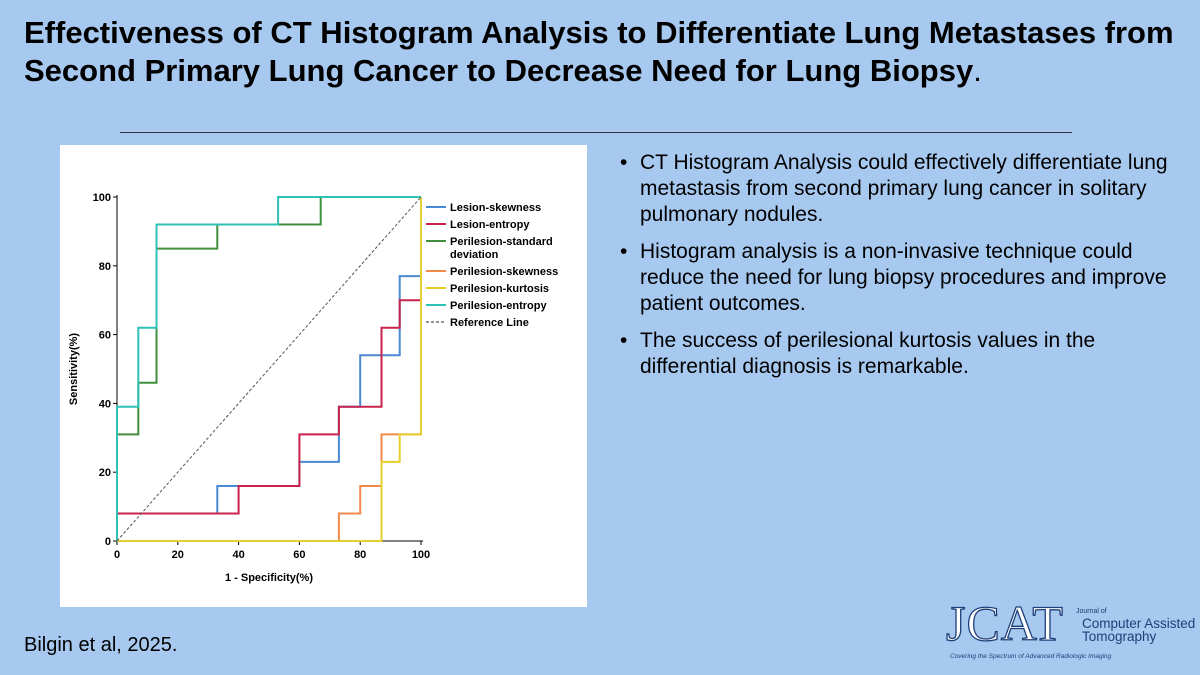 This screenshot has width=1200, height=675. Describe the element at coordinates (501, 242) in the screenshot. I see `legend-label: Perilesion-standard` at that location.